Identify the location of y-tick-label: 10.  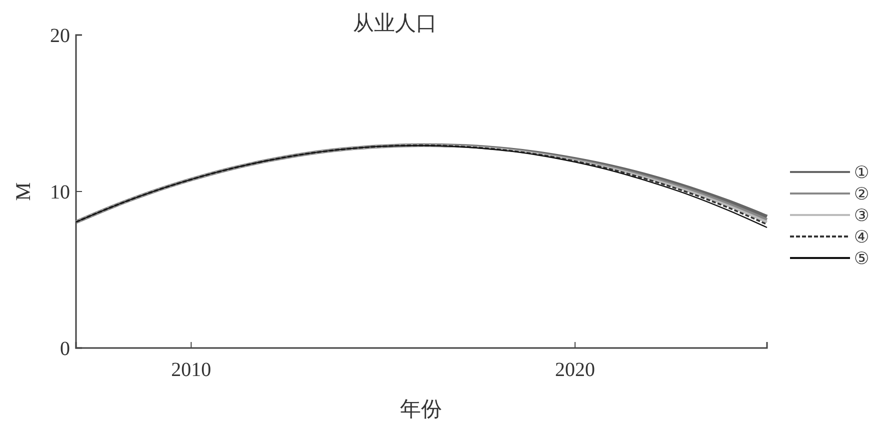
(60, 193).